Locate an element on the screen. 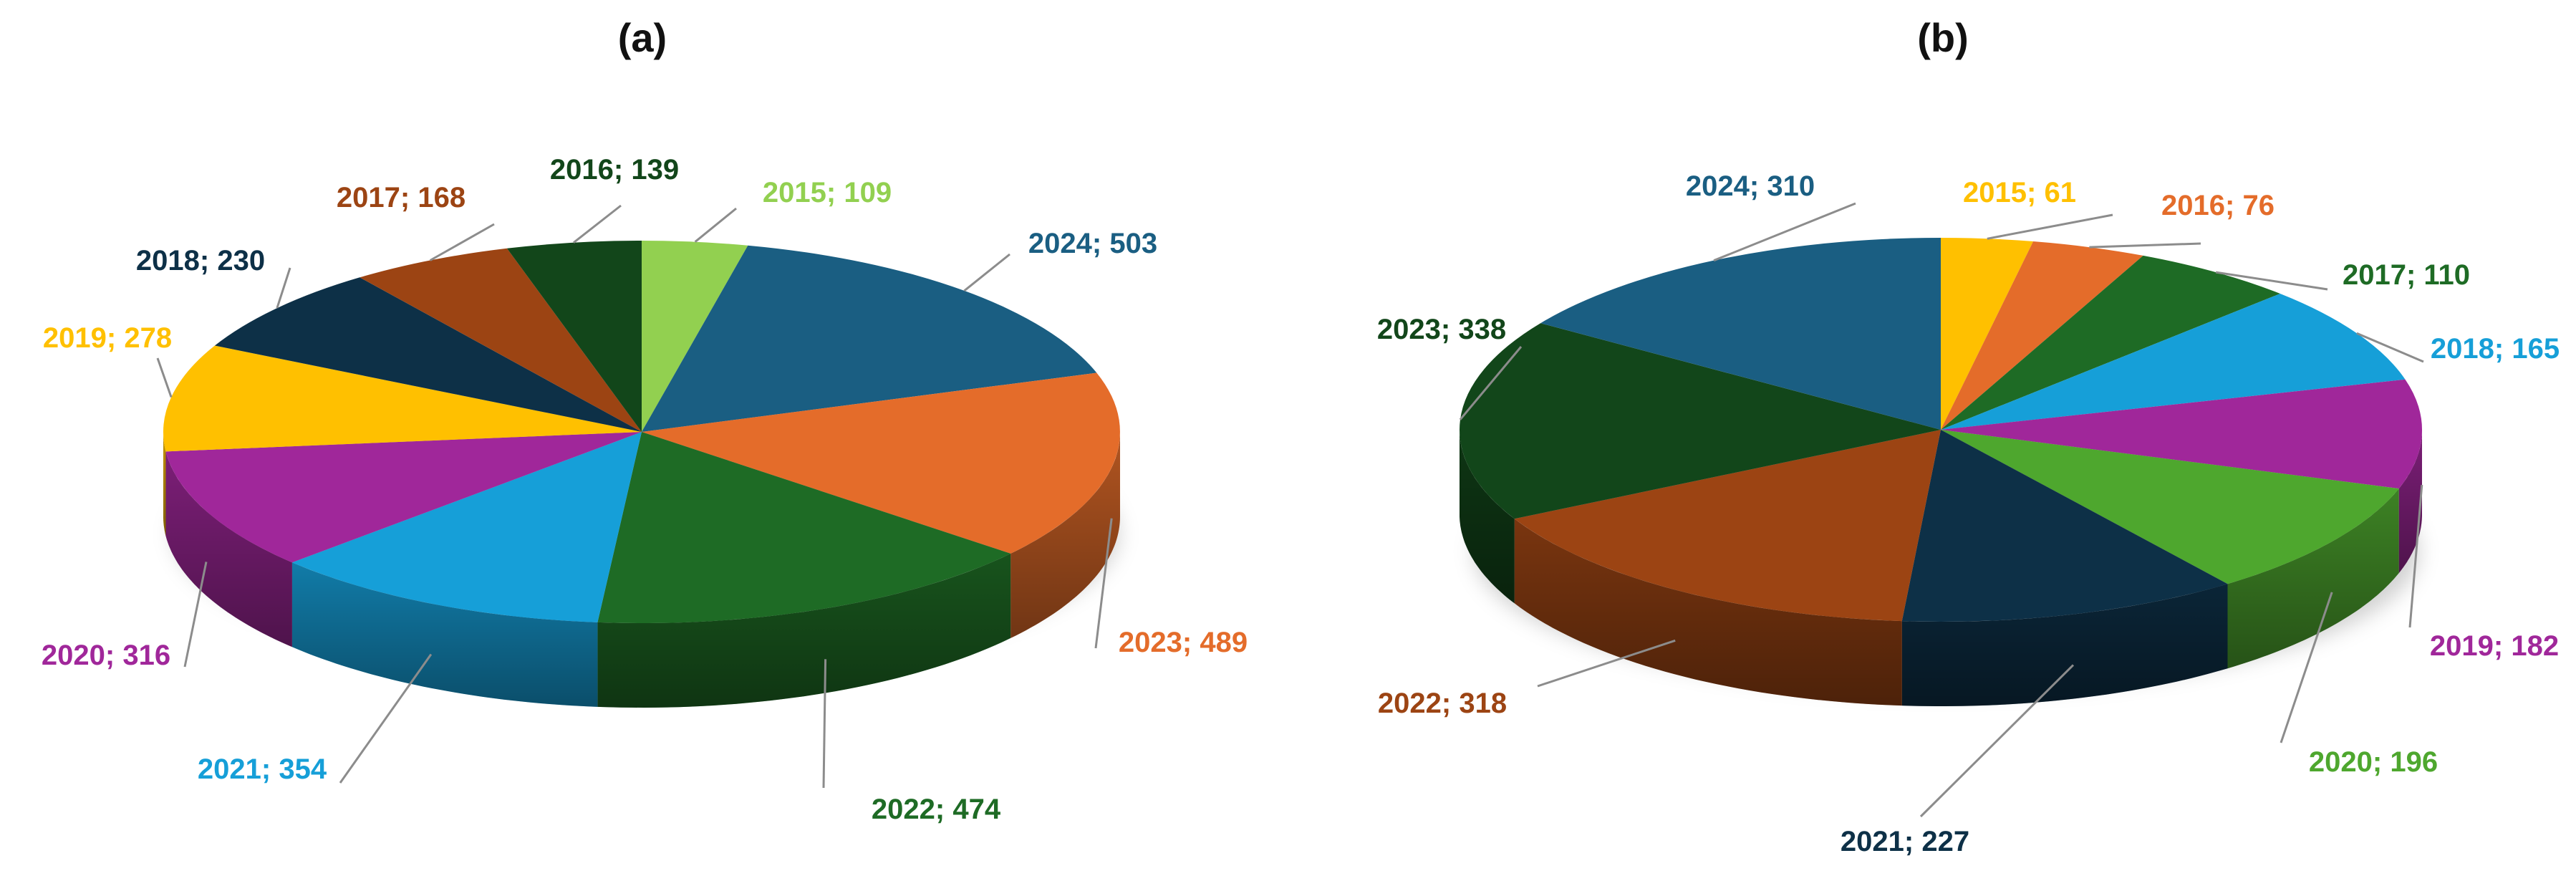 This screenshot has width=2576, height=886. slice-label-2019: 2019; 278 is located at coordinates (107, 338).